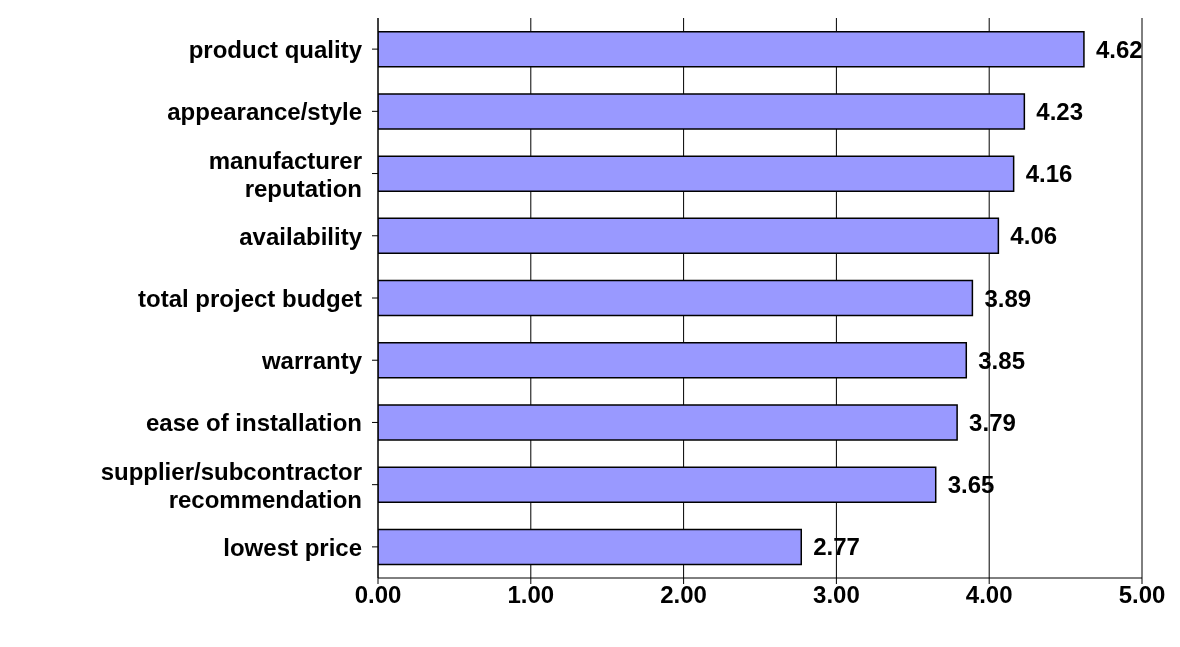 This screenshot has height=647, width=1180. What do you see at coordinates (531, 595) in the screenshot?
I see `x-tick-label: 1.00` at bounding box center [531, 595].